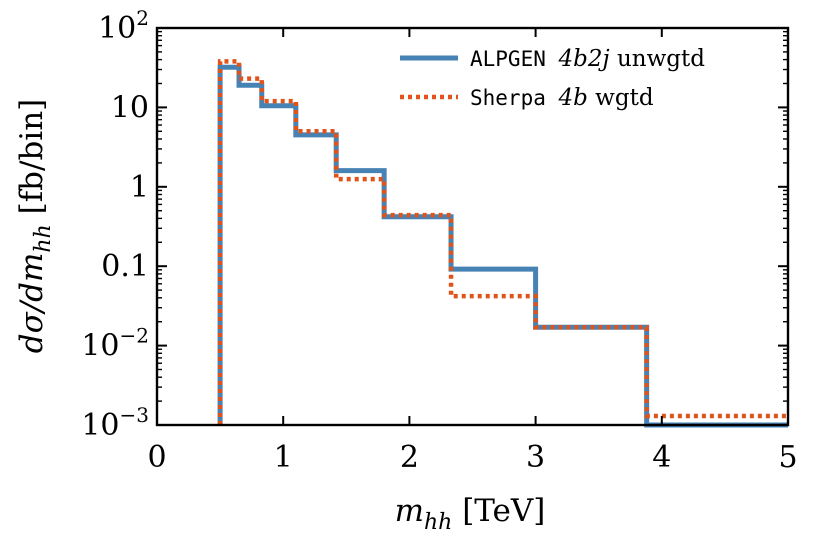 This screenshot has height=539, width=830. What do you see at coordinates (535, 457) in the screenshot?
I see `x-tick-label: 3` at bounding box center [535, 457].